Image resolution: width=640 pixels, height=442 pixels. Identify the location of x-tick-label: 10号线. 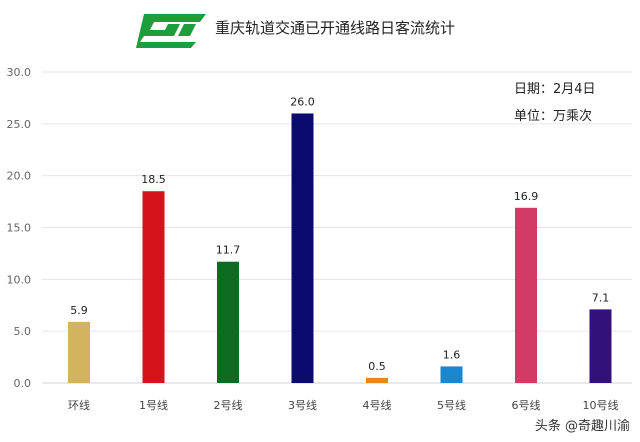
(601, 405).